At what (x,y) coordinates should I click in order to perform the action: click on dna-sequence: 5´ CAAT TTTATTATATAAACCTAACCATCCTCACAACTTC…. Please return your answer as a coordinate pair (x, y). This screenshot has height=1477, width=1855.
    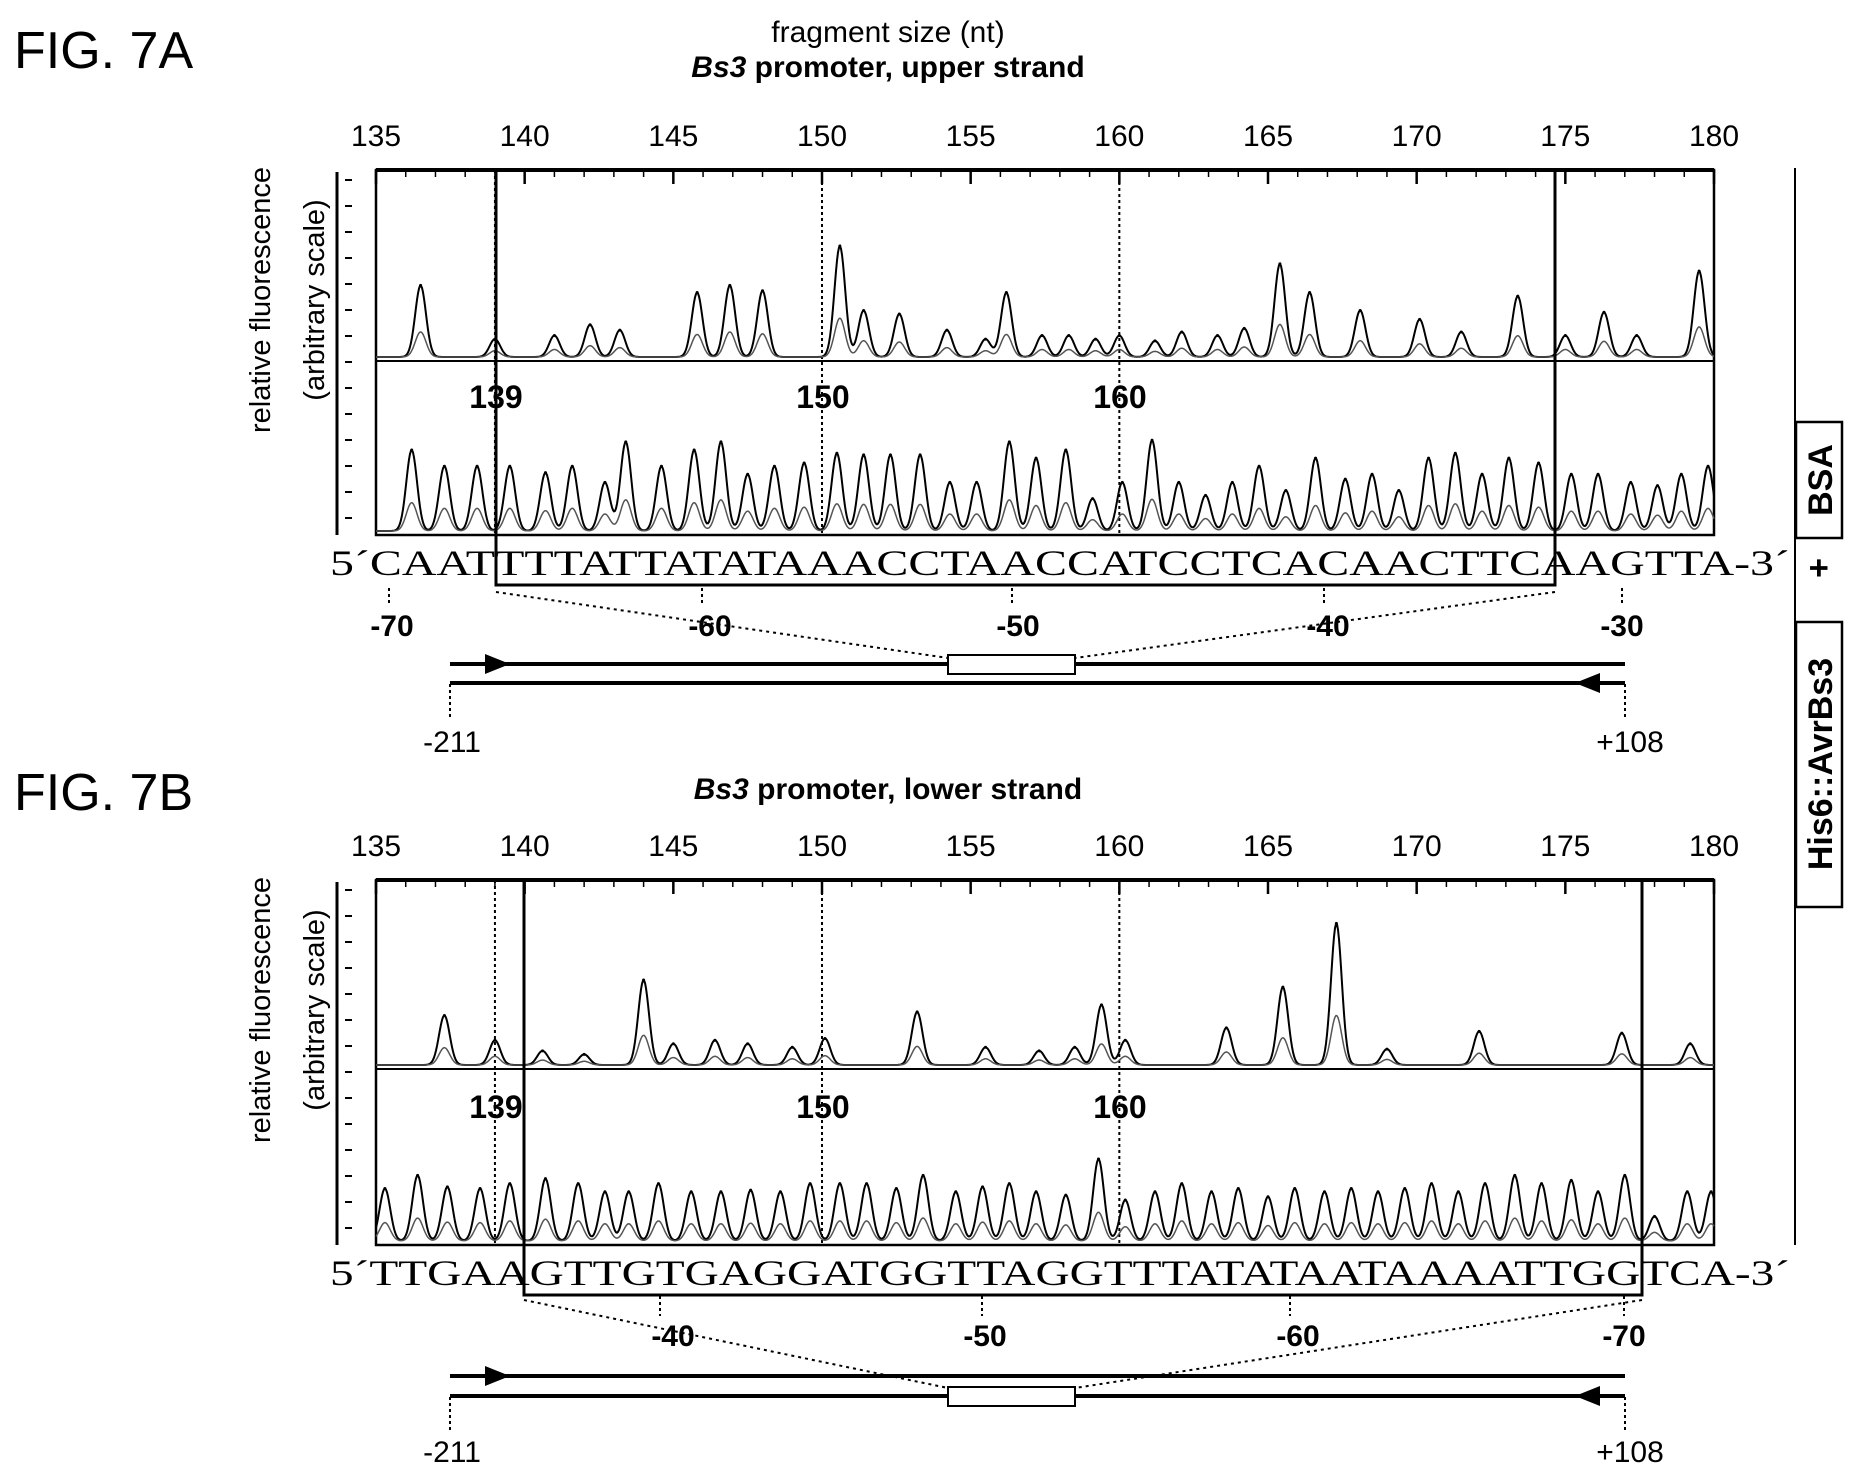
    Looking at the image, I should click on (1060, 563).